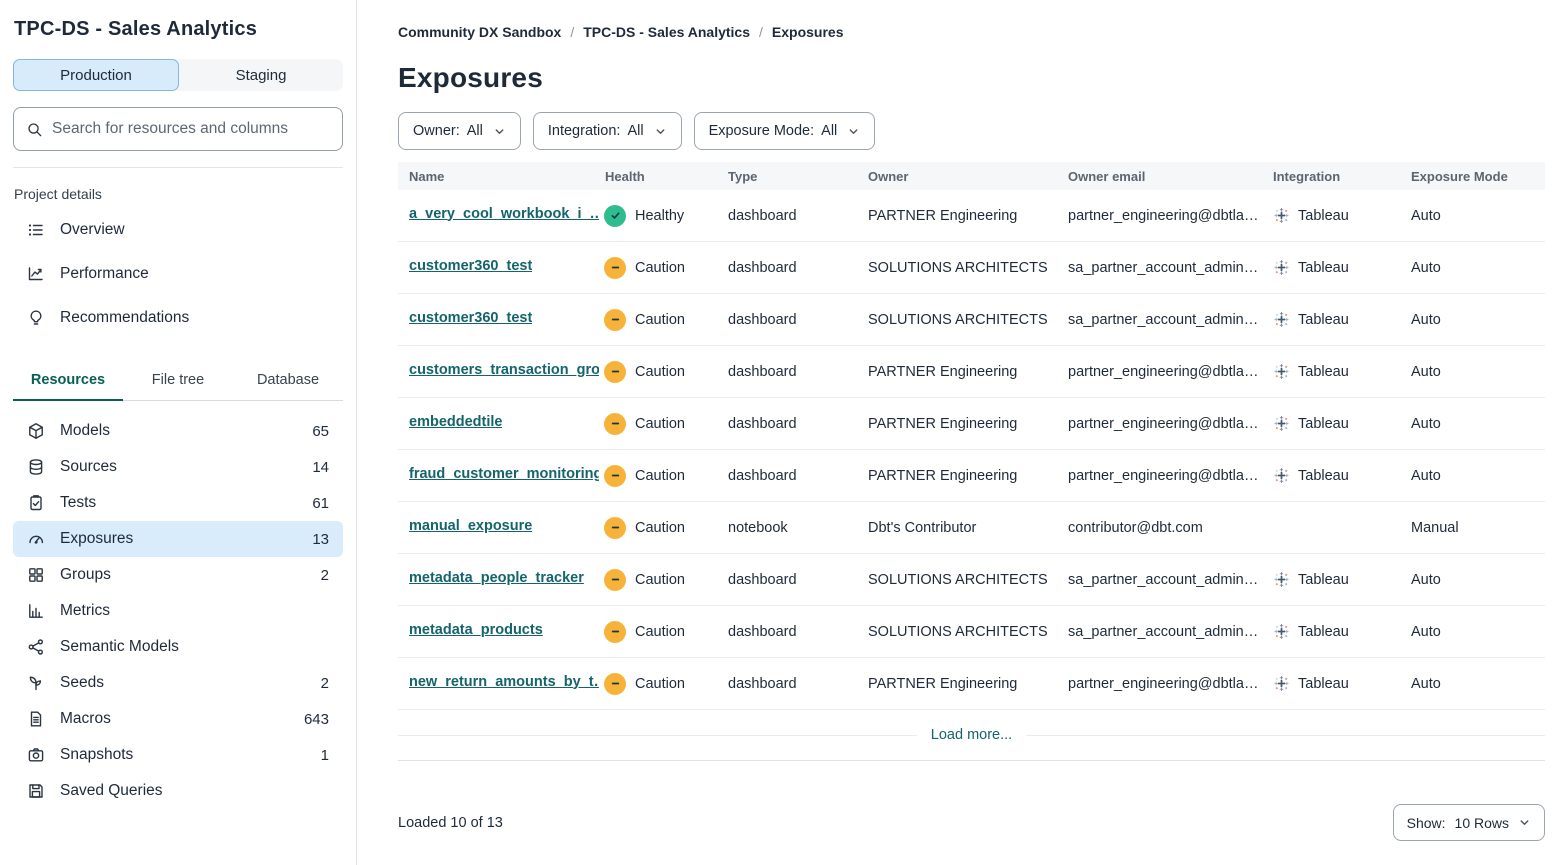 The width and height of the screenshot is (1559, 865). Describe the element at coordinates (36, 503) in the screenshot. I see `clipboard-check-icon` at that location.